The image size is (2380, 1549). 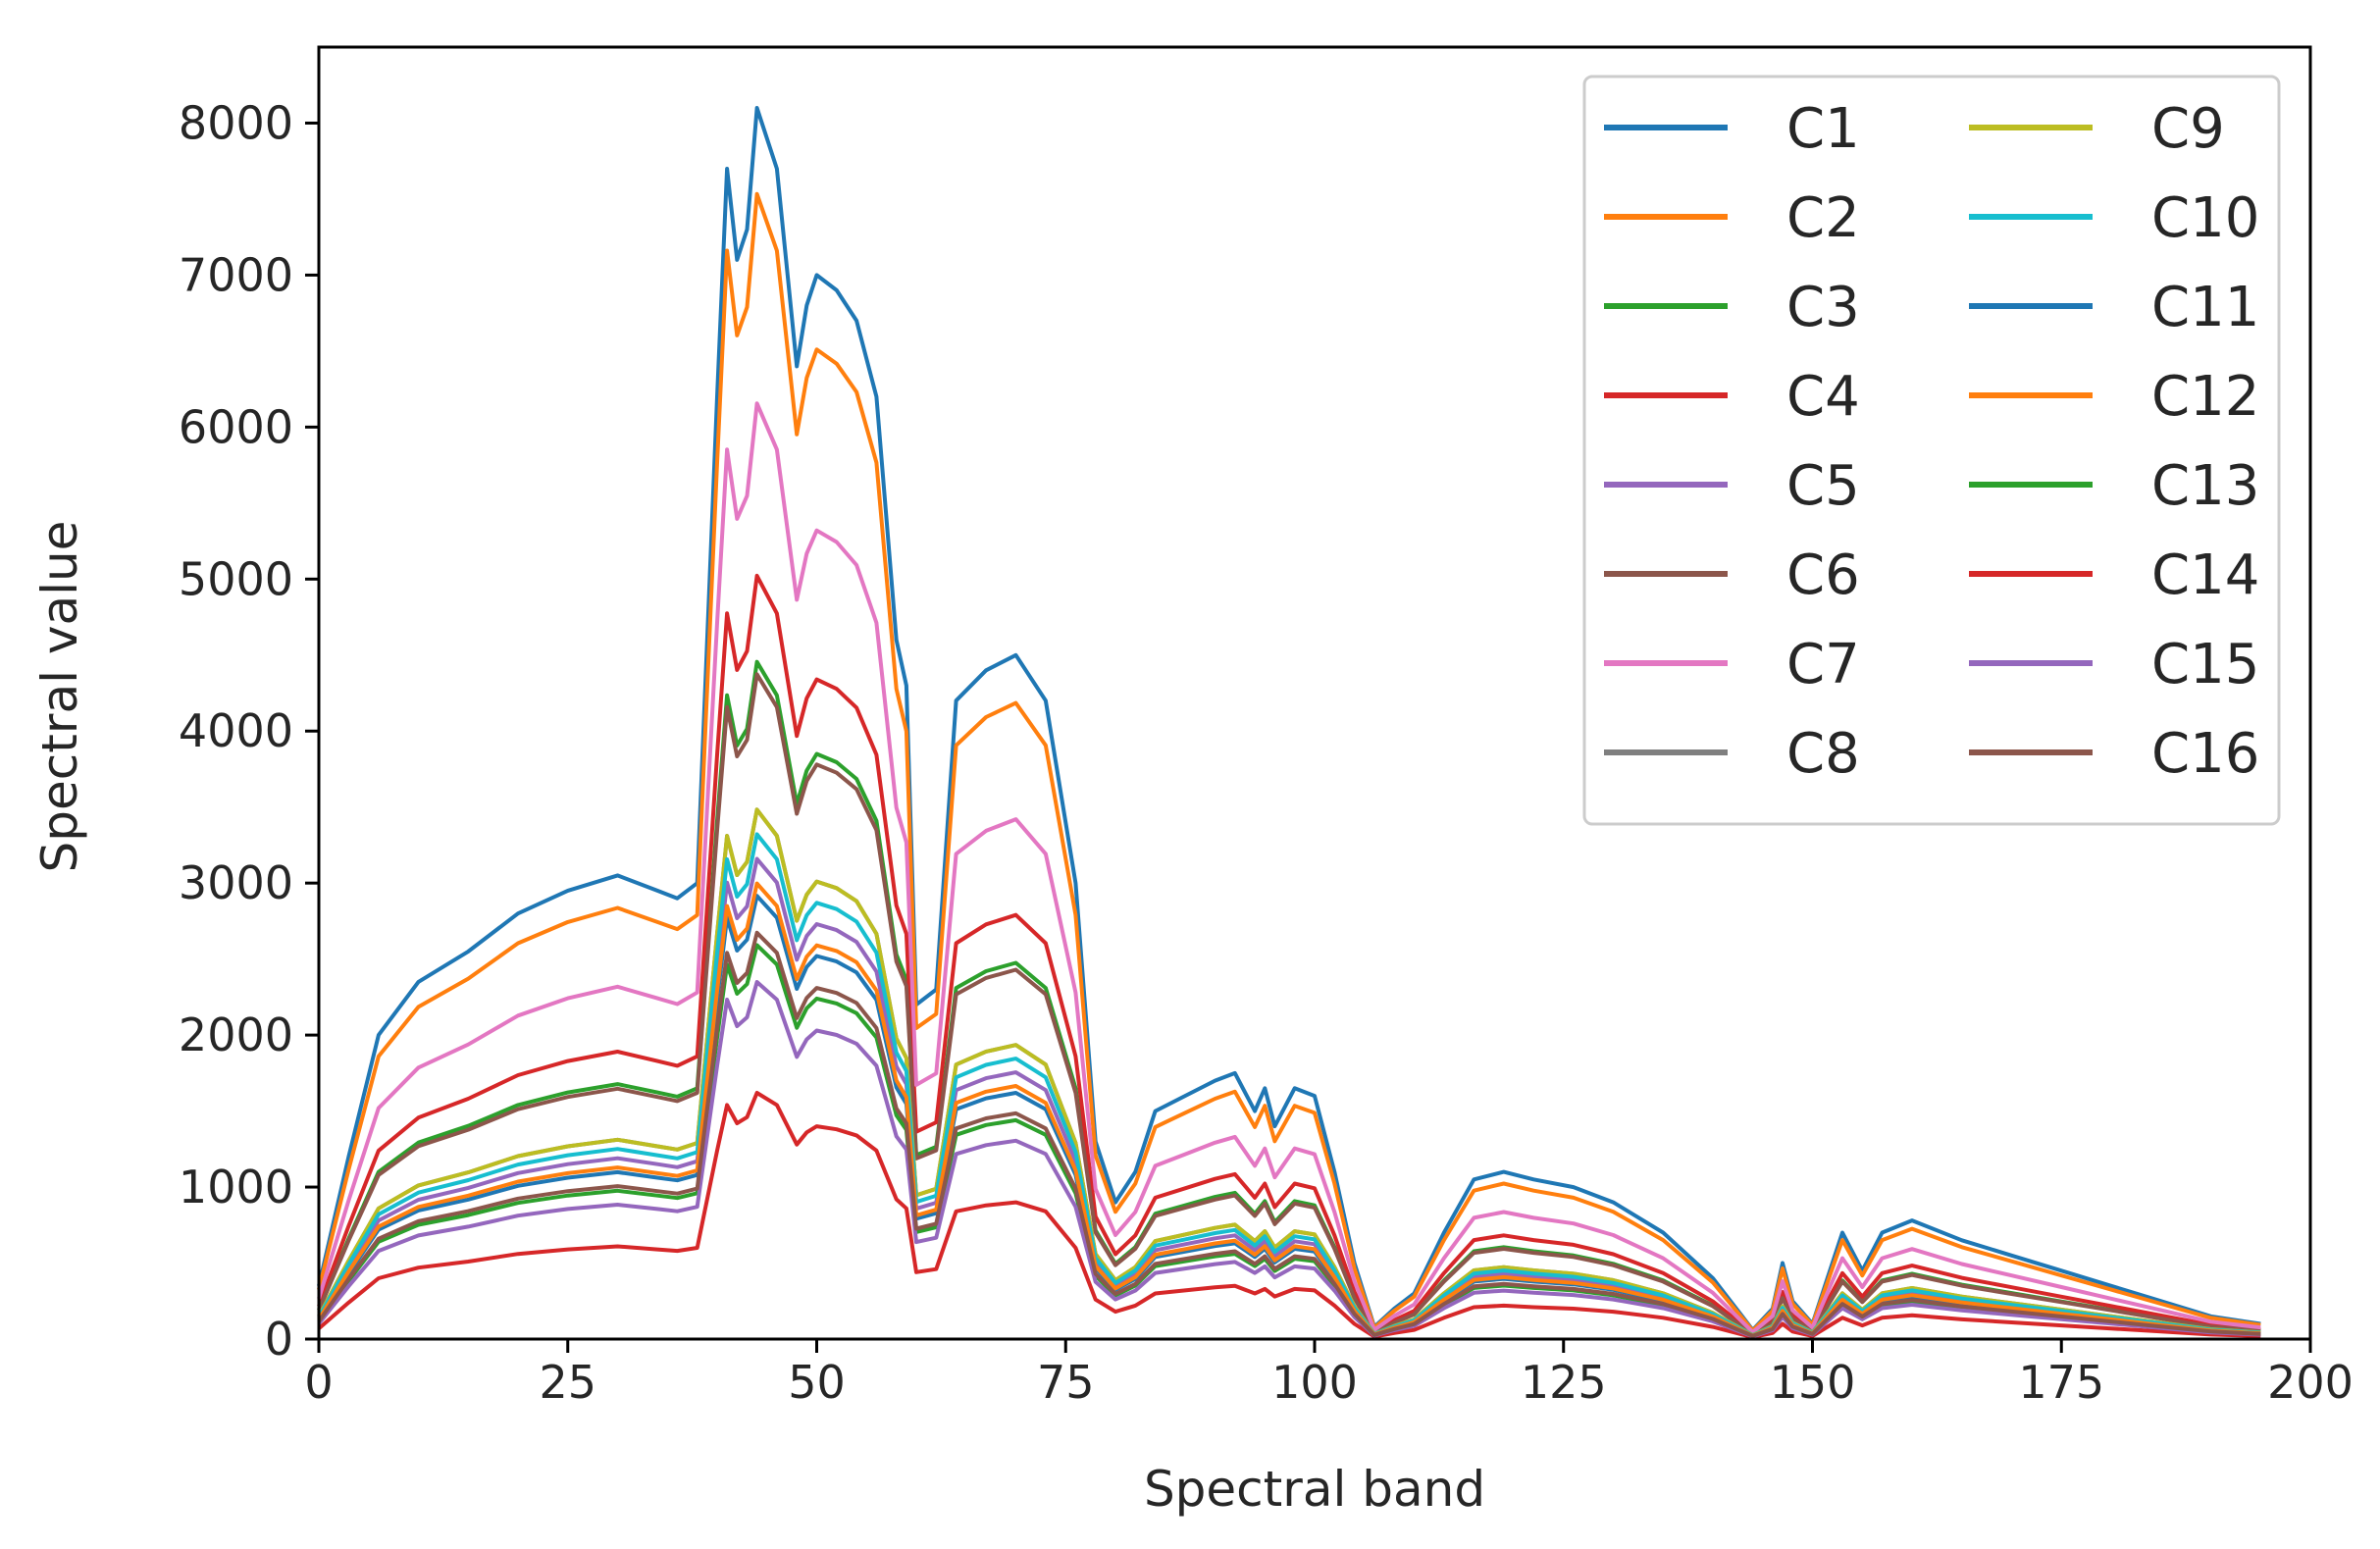 What do you see at coordinates (817, 1383) in the screenshot?
I see `x-tick-label: 50` at bounding box center [817, 1383].